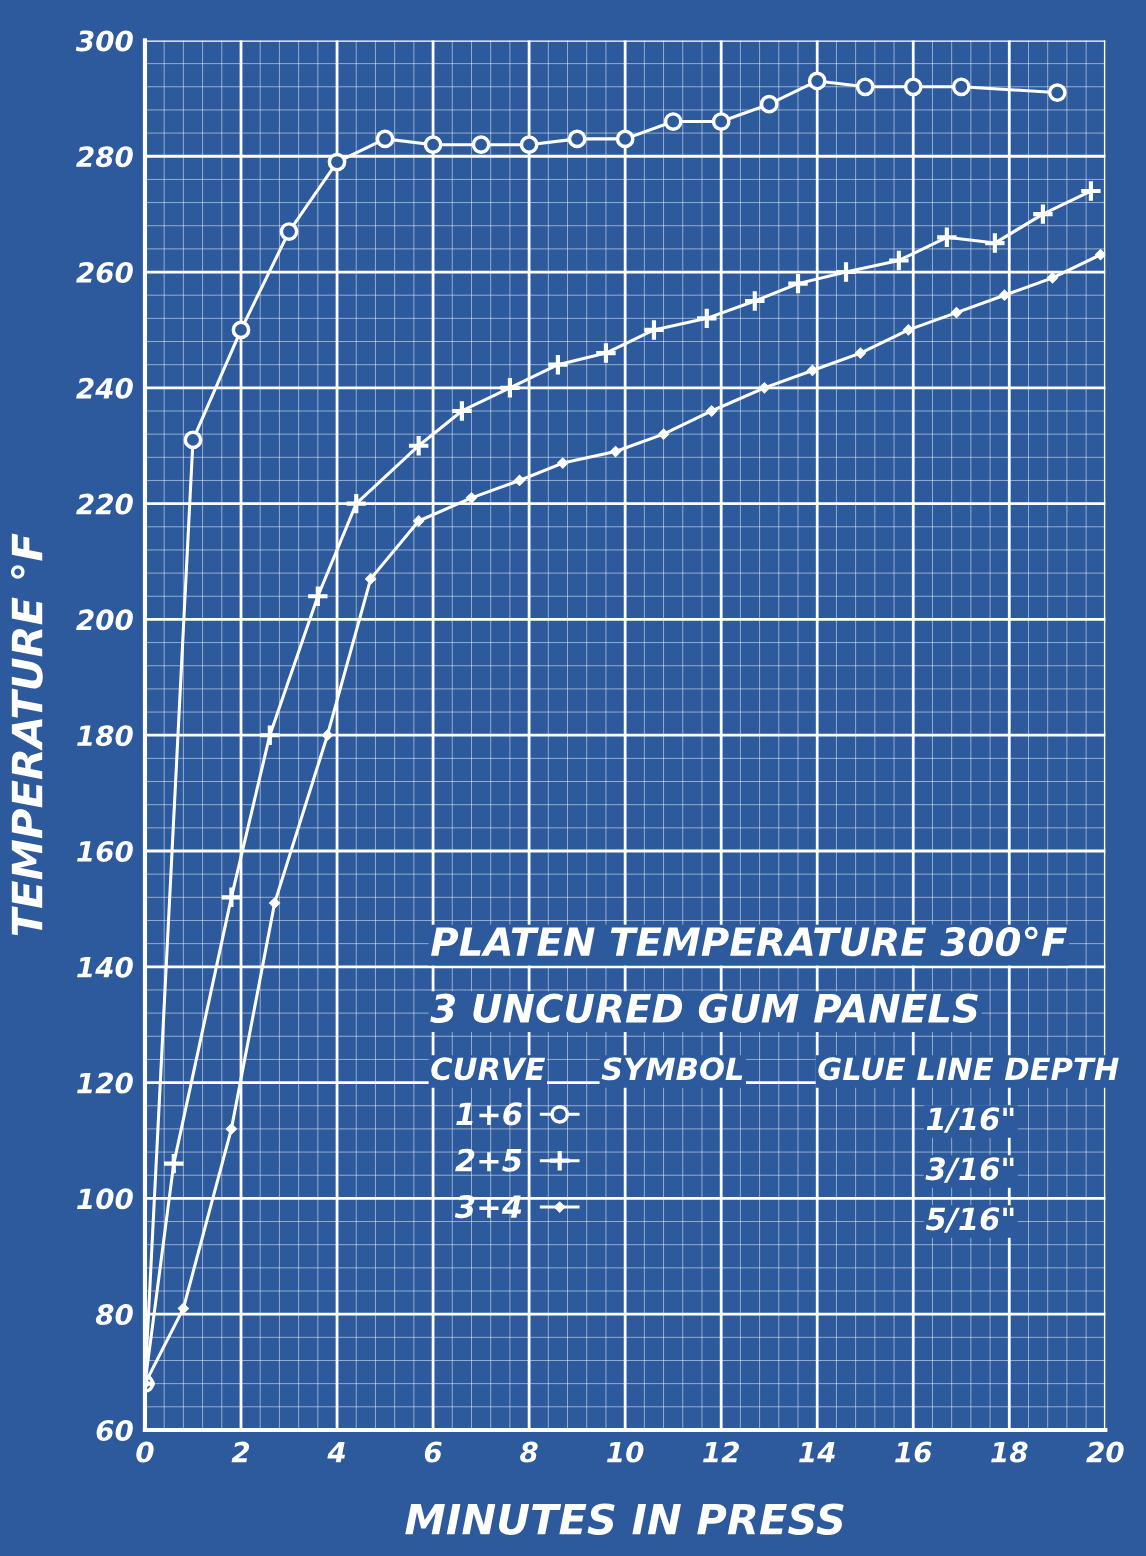 The image size is (1146, 1556). I want to click on y-tick-label: 260, so click(104, 272).